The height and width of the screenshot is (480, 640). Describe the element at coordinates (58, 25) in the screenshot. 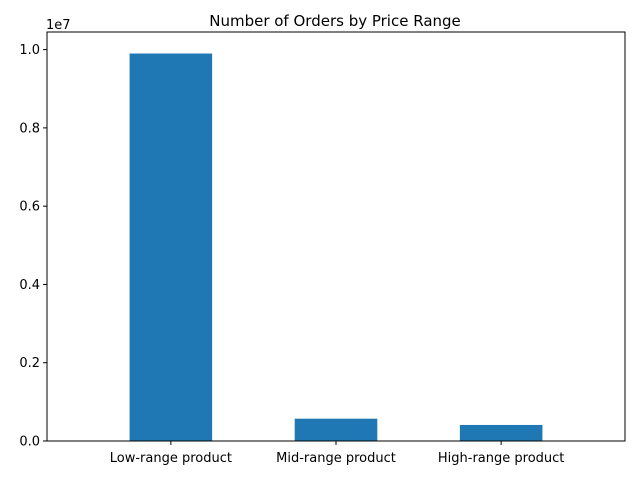

I see `y-axis-scale-label: 1e7` at that location.